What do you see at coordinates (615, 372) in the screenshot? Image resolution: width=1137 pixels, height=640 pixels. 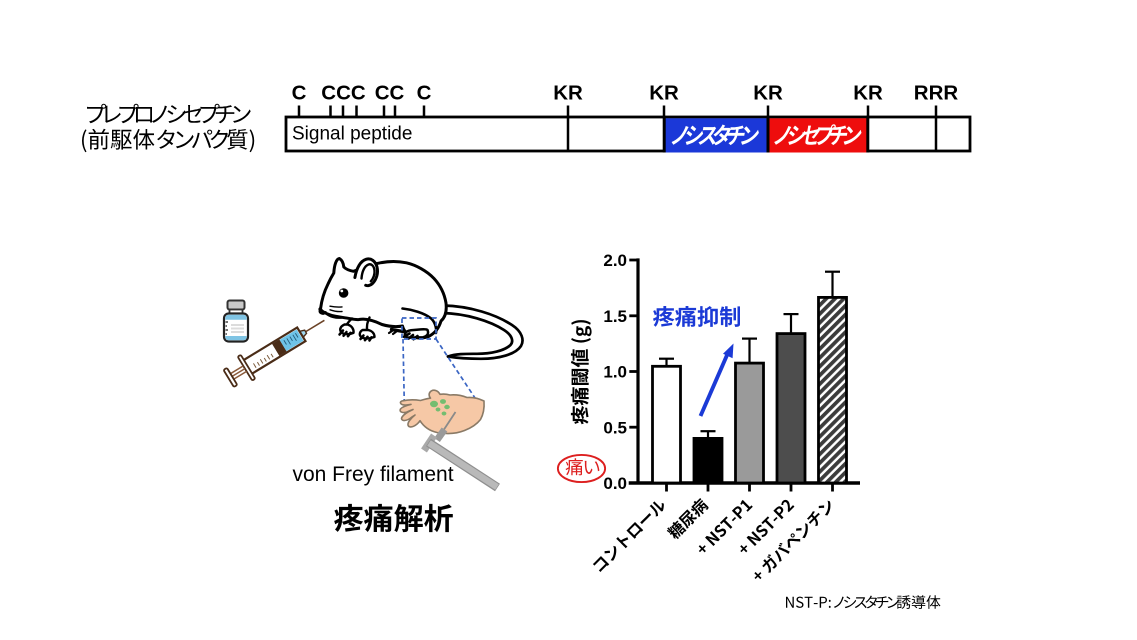 I see `svg-text: 1.0` at bounding box center [615, 372].